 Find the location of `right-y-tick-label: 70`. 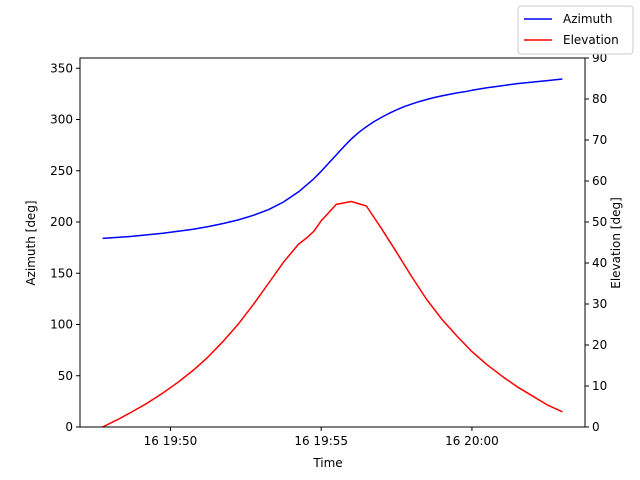

right-y-tick-label: 70 is located at coordinates (599, 140).